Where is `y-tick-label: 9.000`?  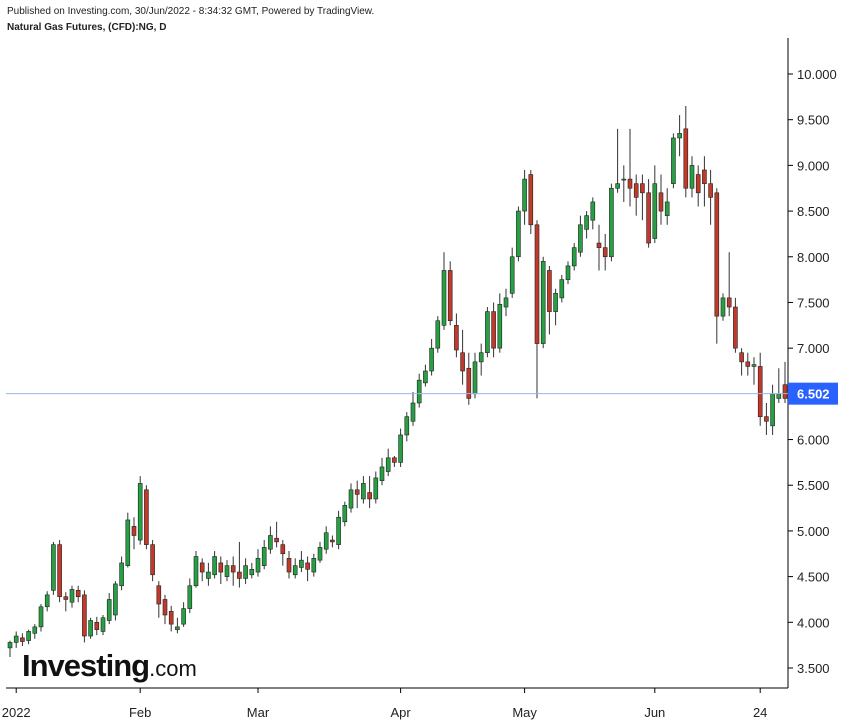
y-tick-label: 9.000 is located at coordinates (813, 165).